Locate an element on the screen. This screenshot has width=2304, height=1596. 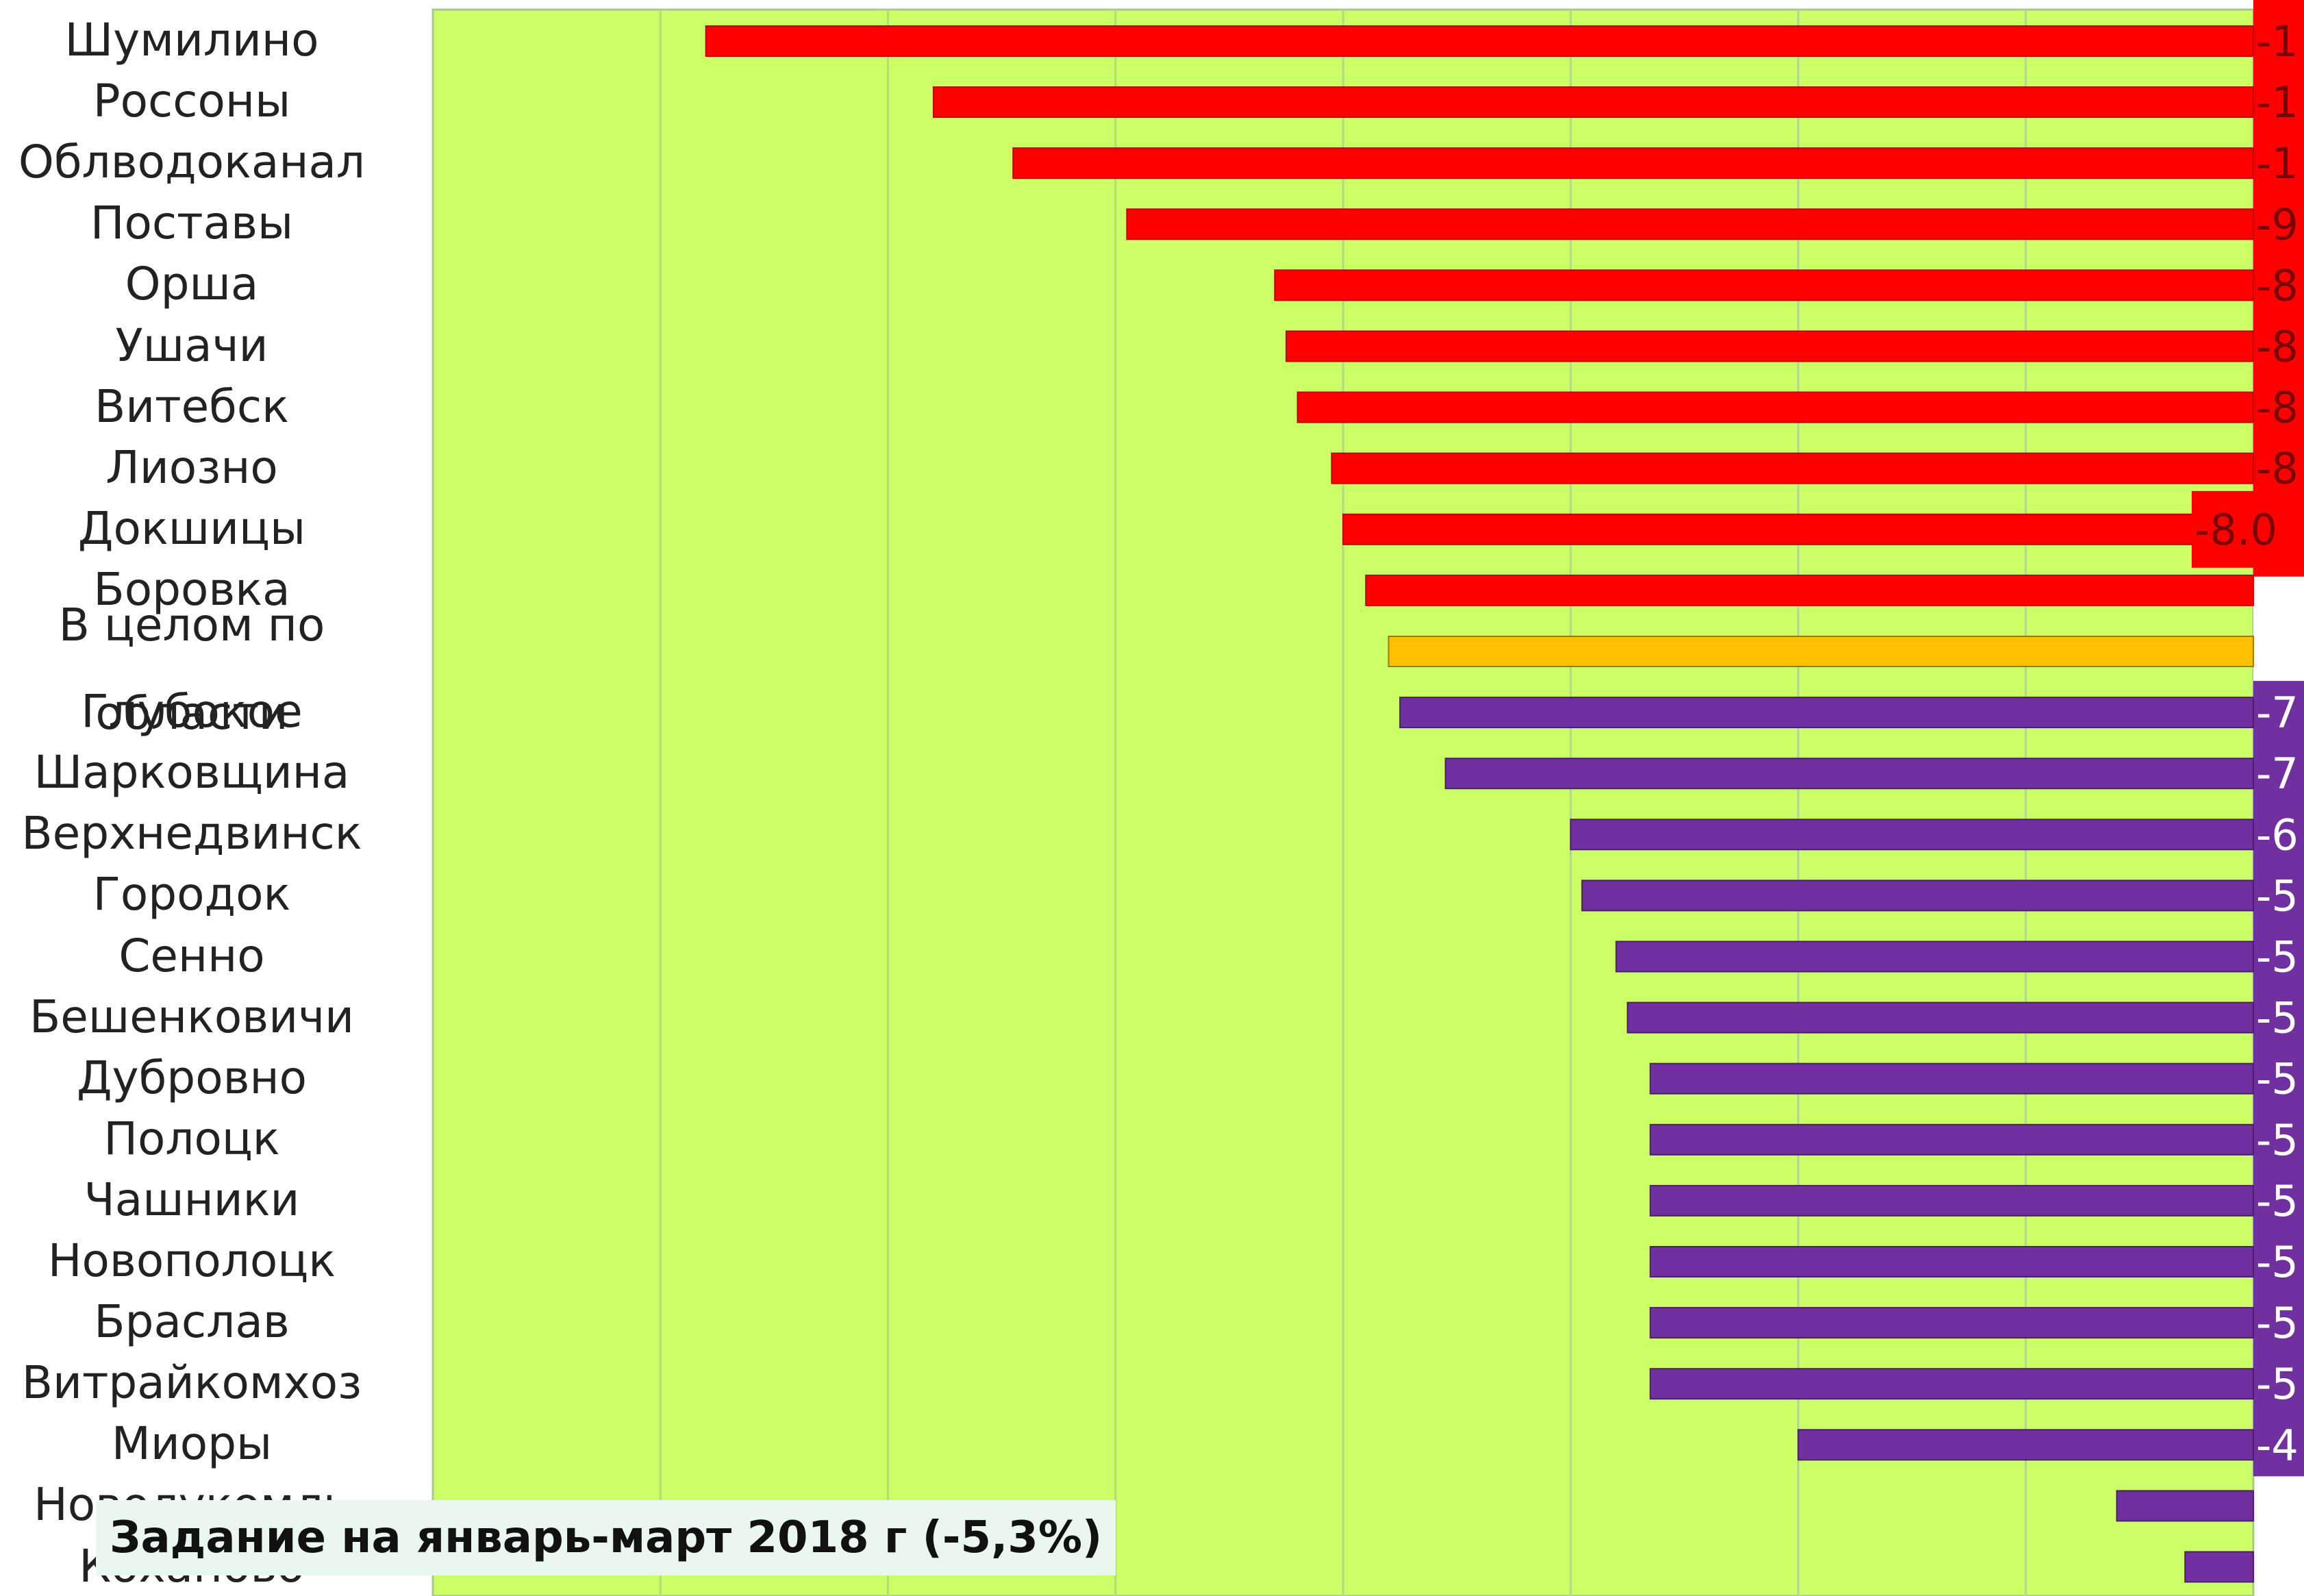
category-label: Чашники is located at coordinates (192, 1199).